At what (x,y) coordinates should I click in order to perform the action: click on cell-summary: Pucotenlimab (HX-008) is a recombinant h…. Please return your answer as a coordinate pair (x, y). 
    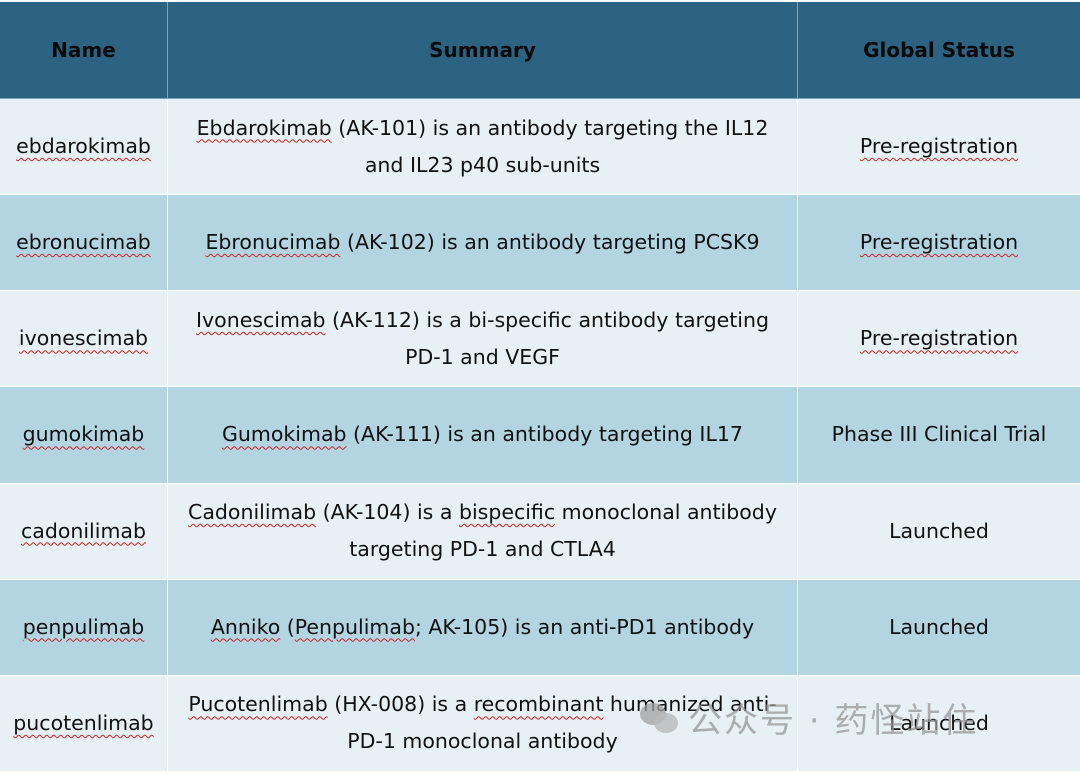
    Looking at the image, I should click on (483, 723).